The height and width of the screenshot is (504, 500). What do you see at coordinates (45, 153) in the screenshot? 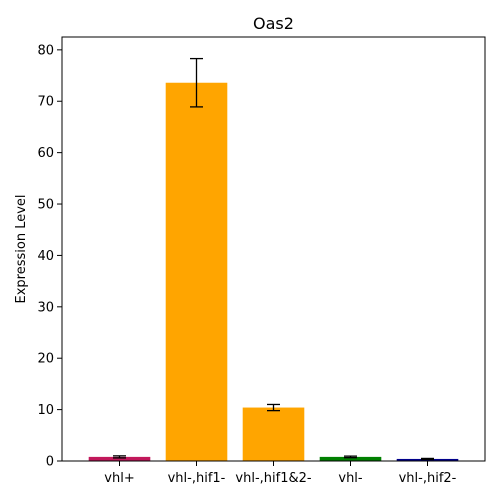
I see `y-tick-label: 60` at bounding box center [45, 153].